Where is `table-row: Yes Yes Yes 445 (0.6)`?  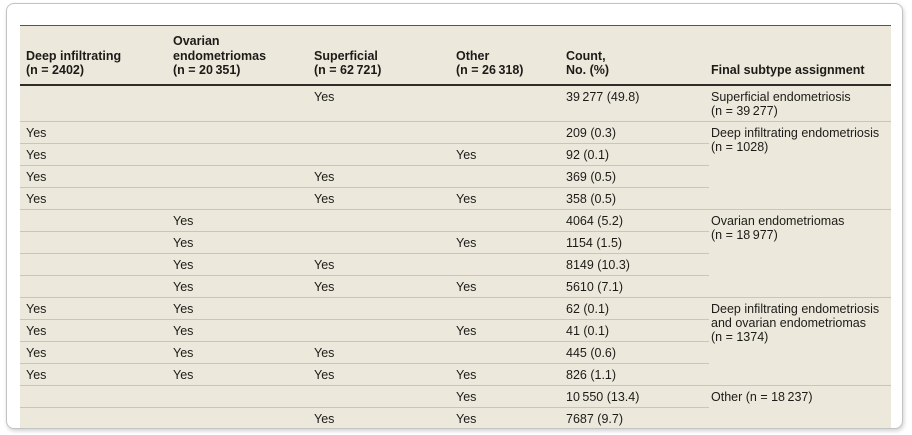
table-row: Yes Yes Yes 445 (0.6) is located at coordinates (455, 352).